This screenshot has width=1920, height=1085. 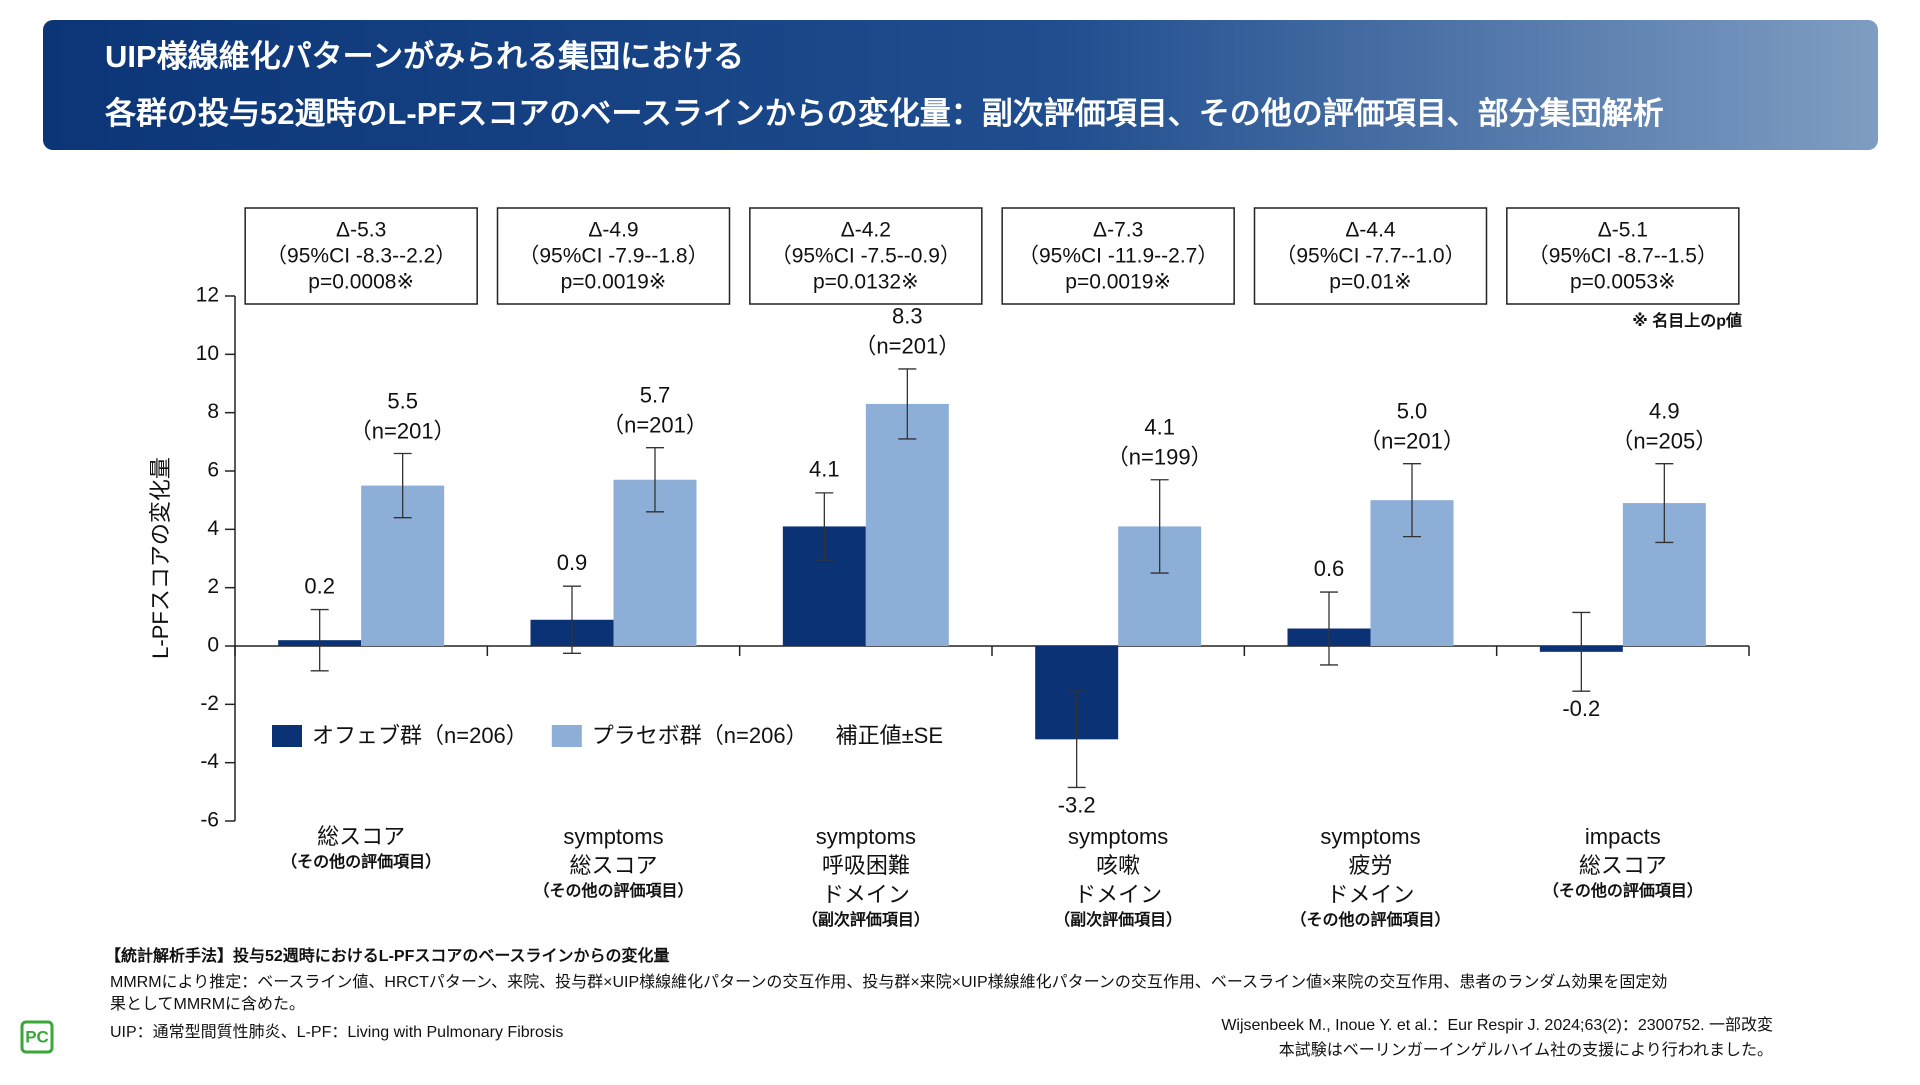 I want to click on y-tick-label: 0, so click(x=213, y=645).